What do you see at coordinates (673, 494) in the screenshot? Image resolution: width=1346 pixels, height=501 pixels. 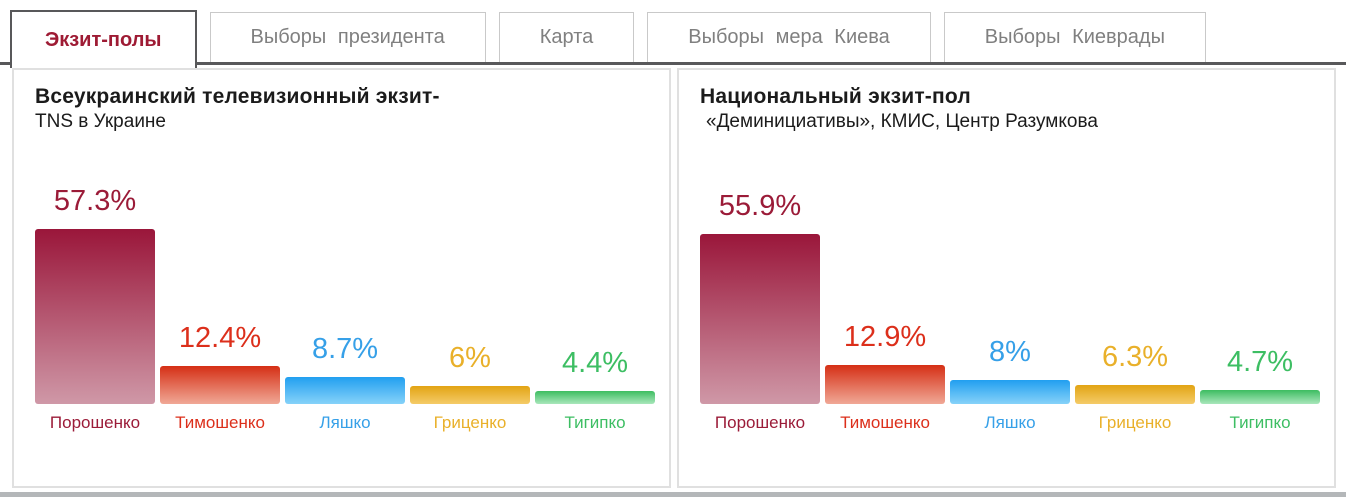 I see `page-bottom-divider` at bounding box center [673, 494].